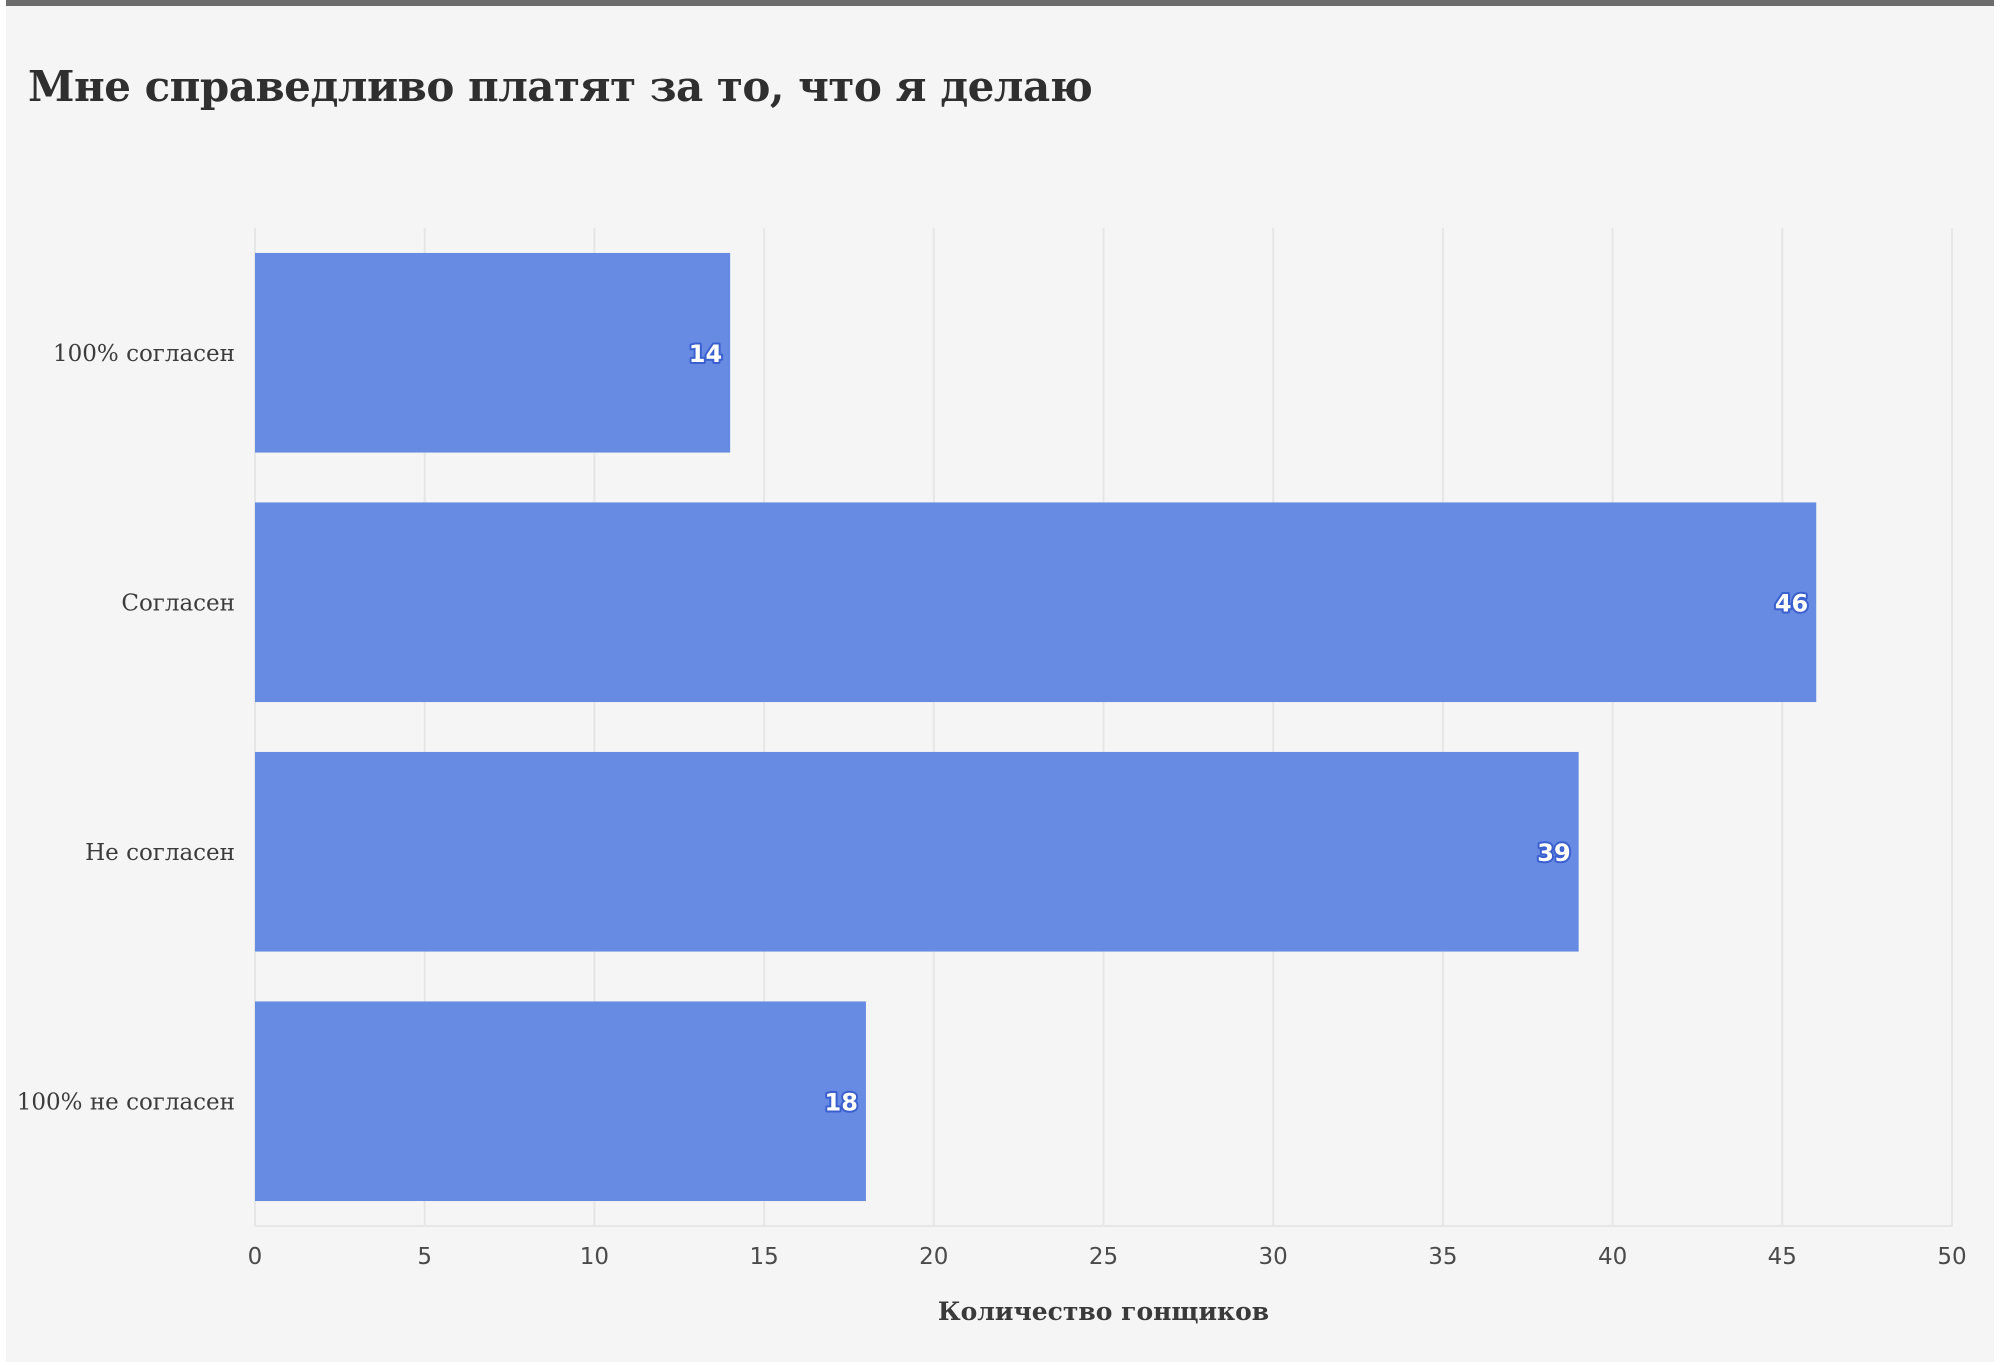 The height and width of the screenshot is (1365, 2000). I want to click on value-label-1: 14, so click(705, 354).